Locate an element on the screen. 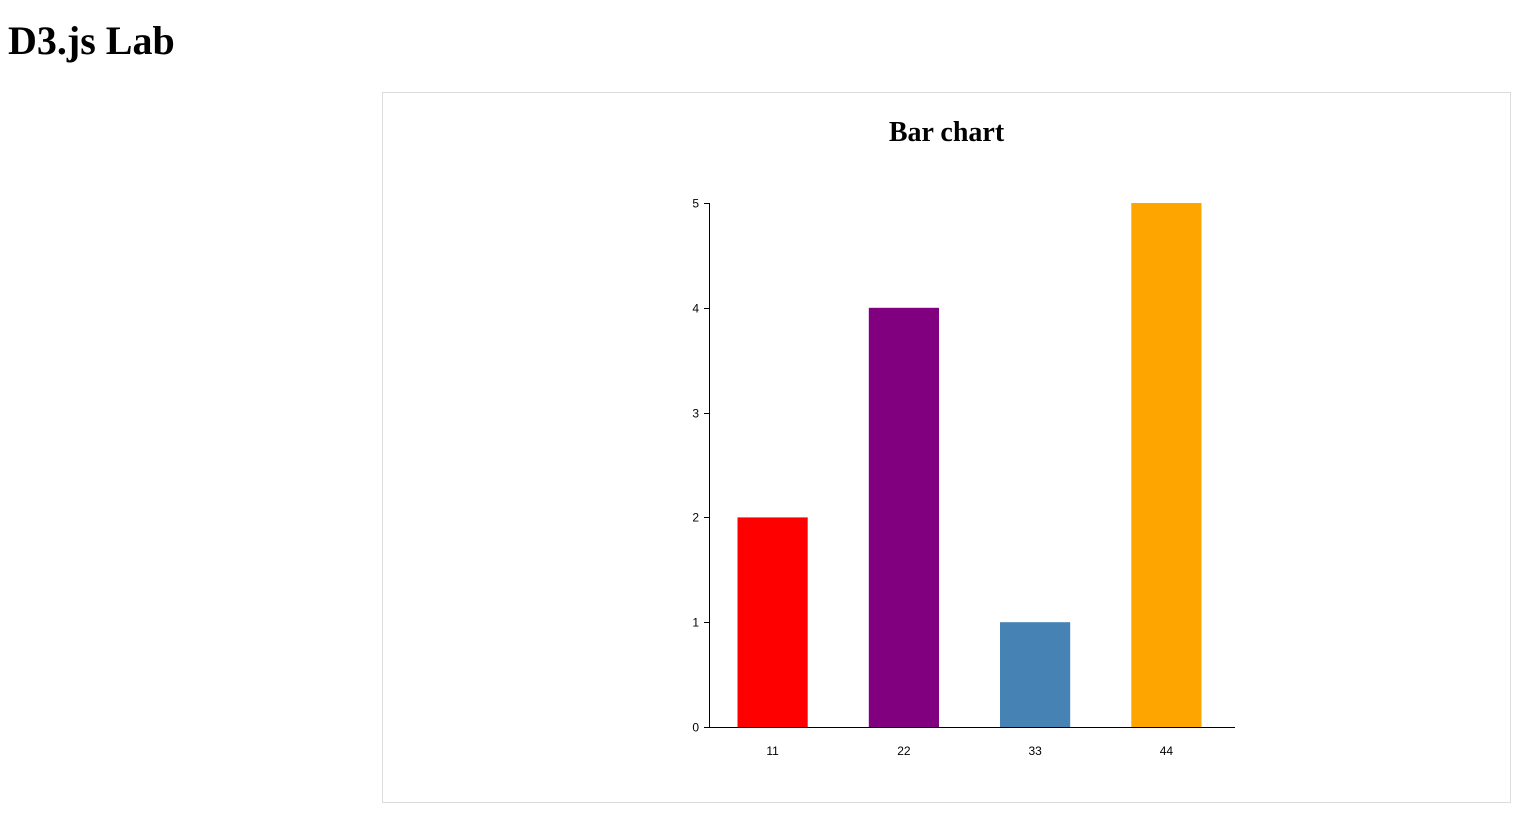 The height and width of the screenshot is (816, 1540). page-heading: D3.js Lab is located at coordinates (91, 40).